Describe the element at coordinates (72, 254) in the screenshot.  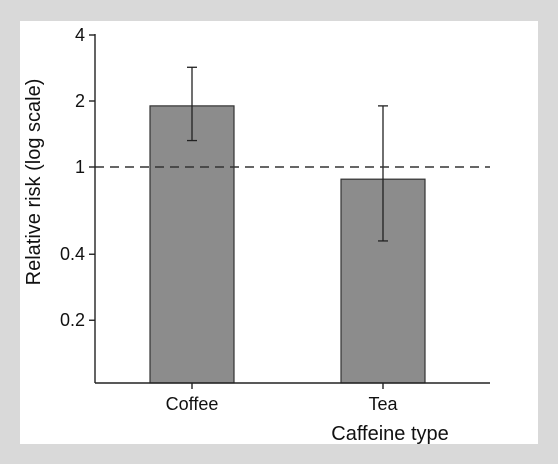
I see `y-tick-label: 0.4` at that location.